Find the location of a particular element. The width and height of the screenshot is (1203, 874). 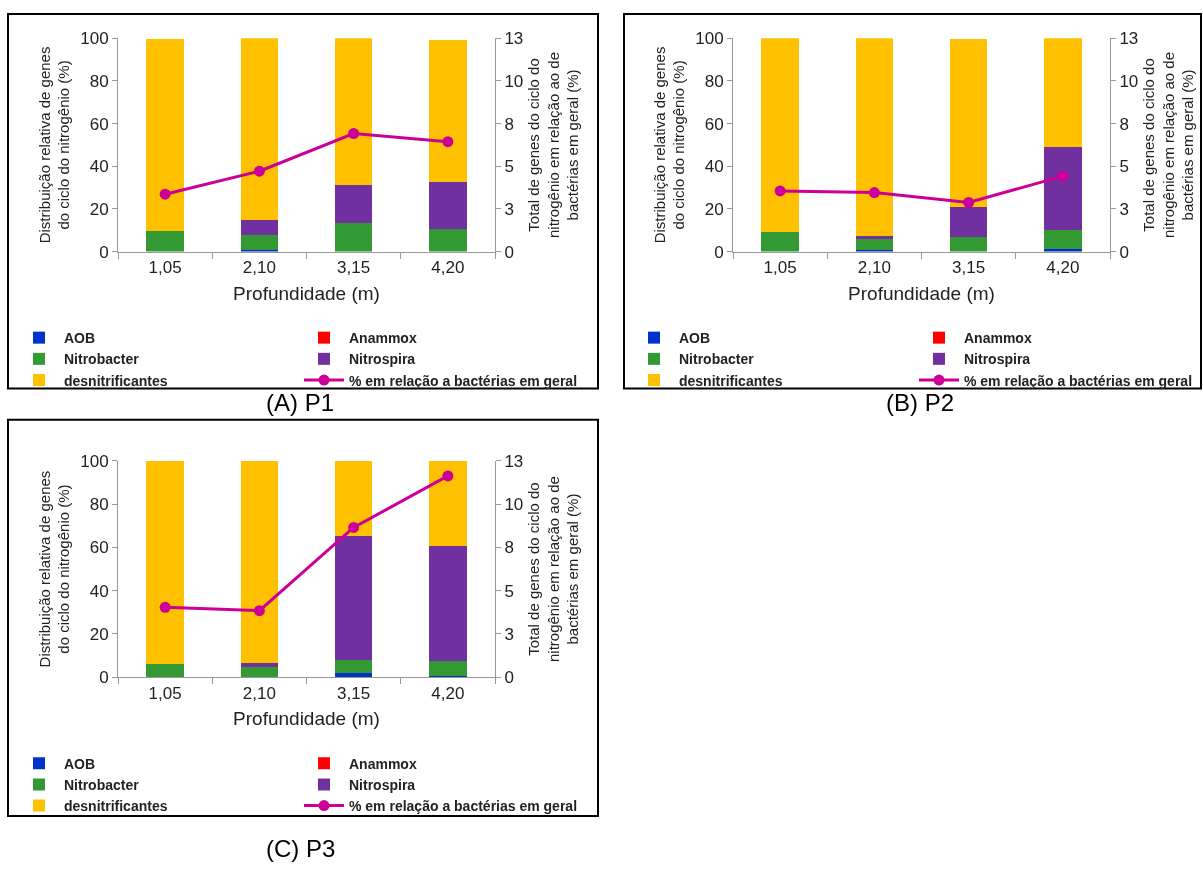

text: (A) P1 is located at coordinates (300, 402).